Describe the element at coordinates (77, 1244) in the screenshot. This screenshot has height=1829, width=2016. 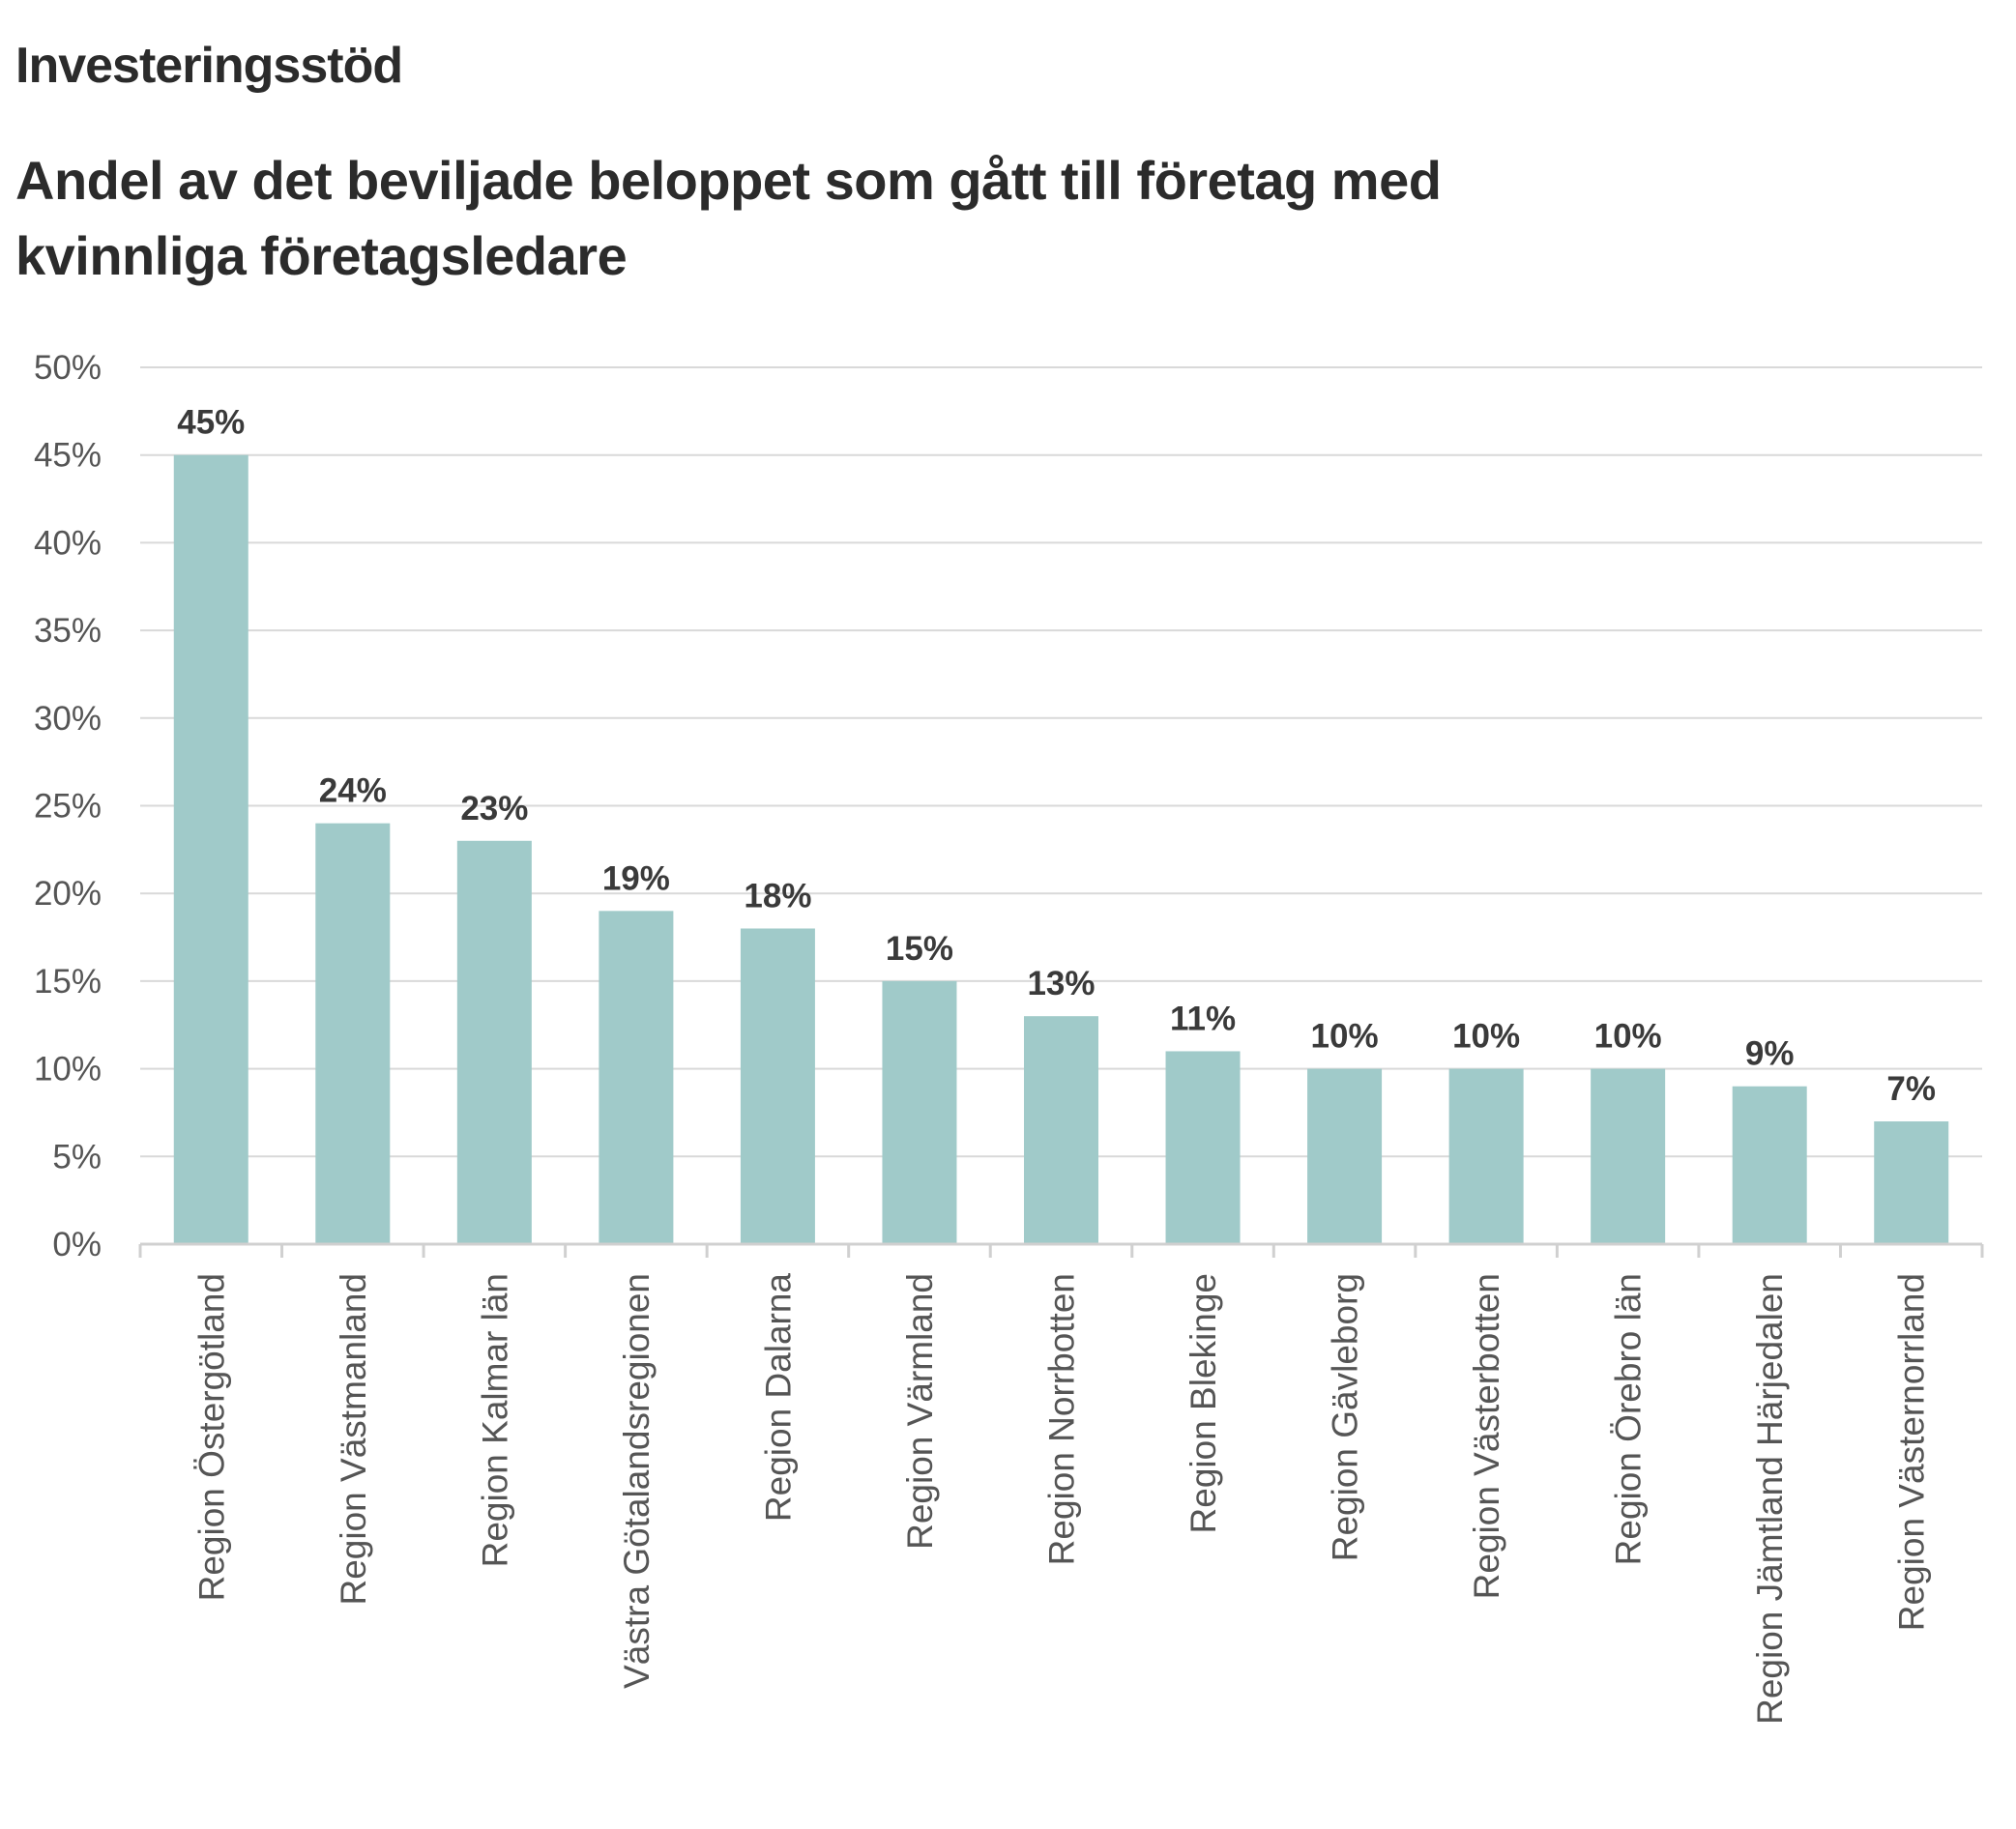
I see `y-tick-label: 0%` at that location.